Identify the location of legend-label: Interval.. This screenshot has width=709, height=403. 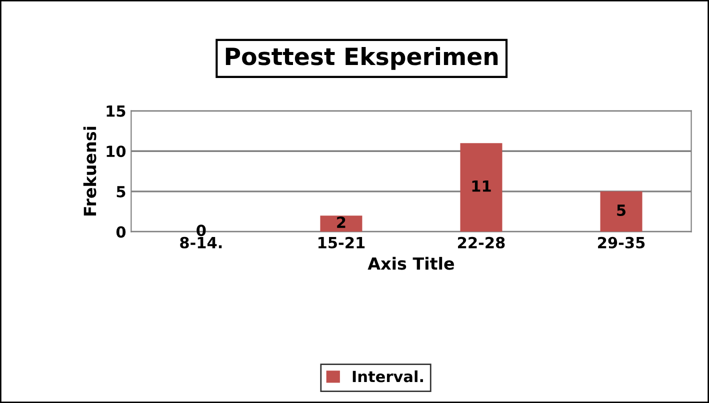
(387, 376).